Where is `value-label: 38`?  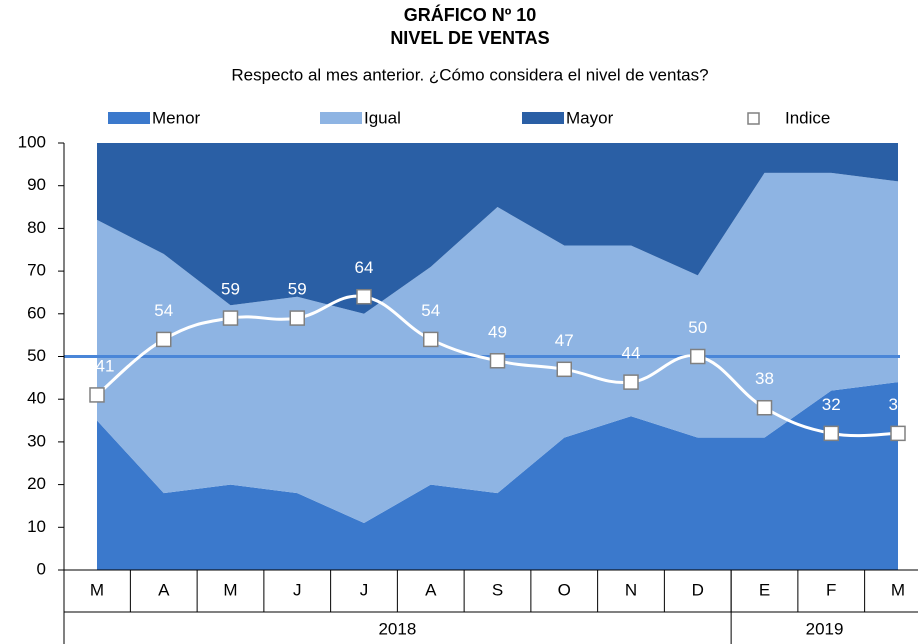
value-label: 38 is located at coordinates (764, 378).